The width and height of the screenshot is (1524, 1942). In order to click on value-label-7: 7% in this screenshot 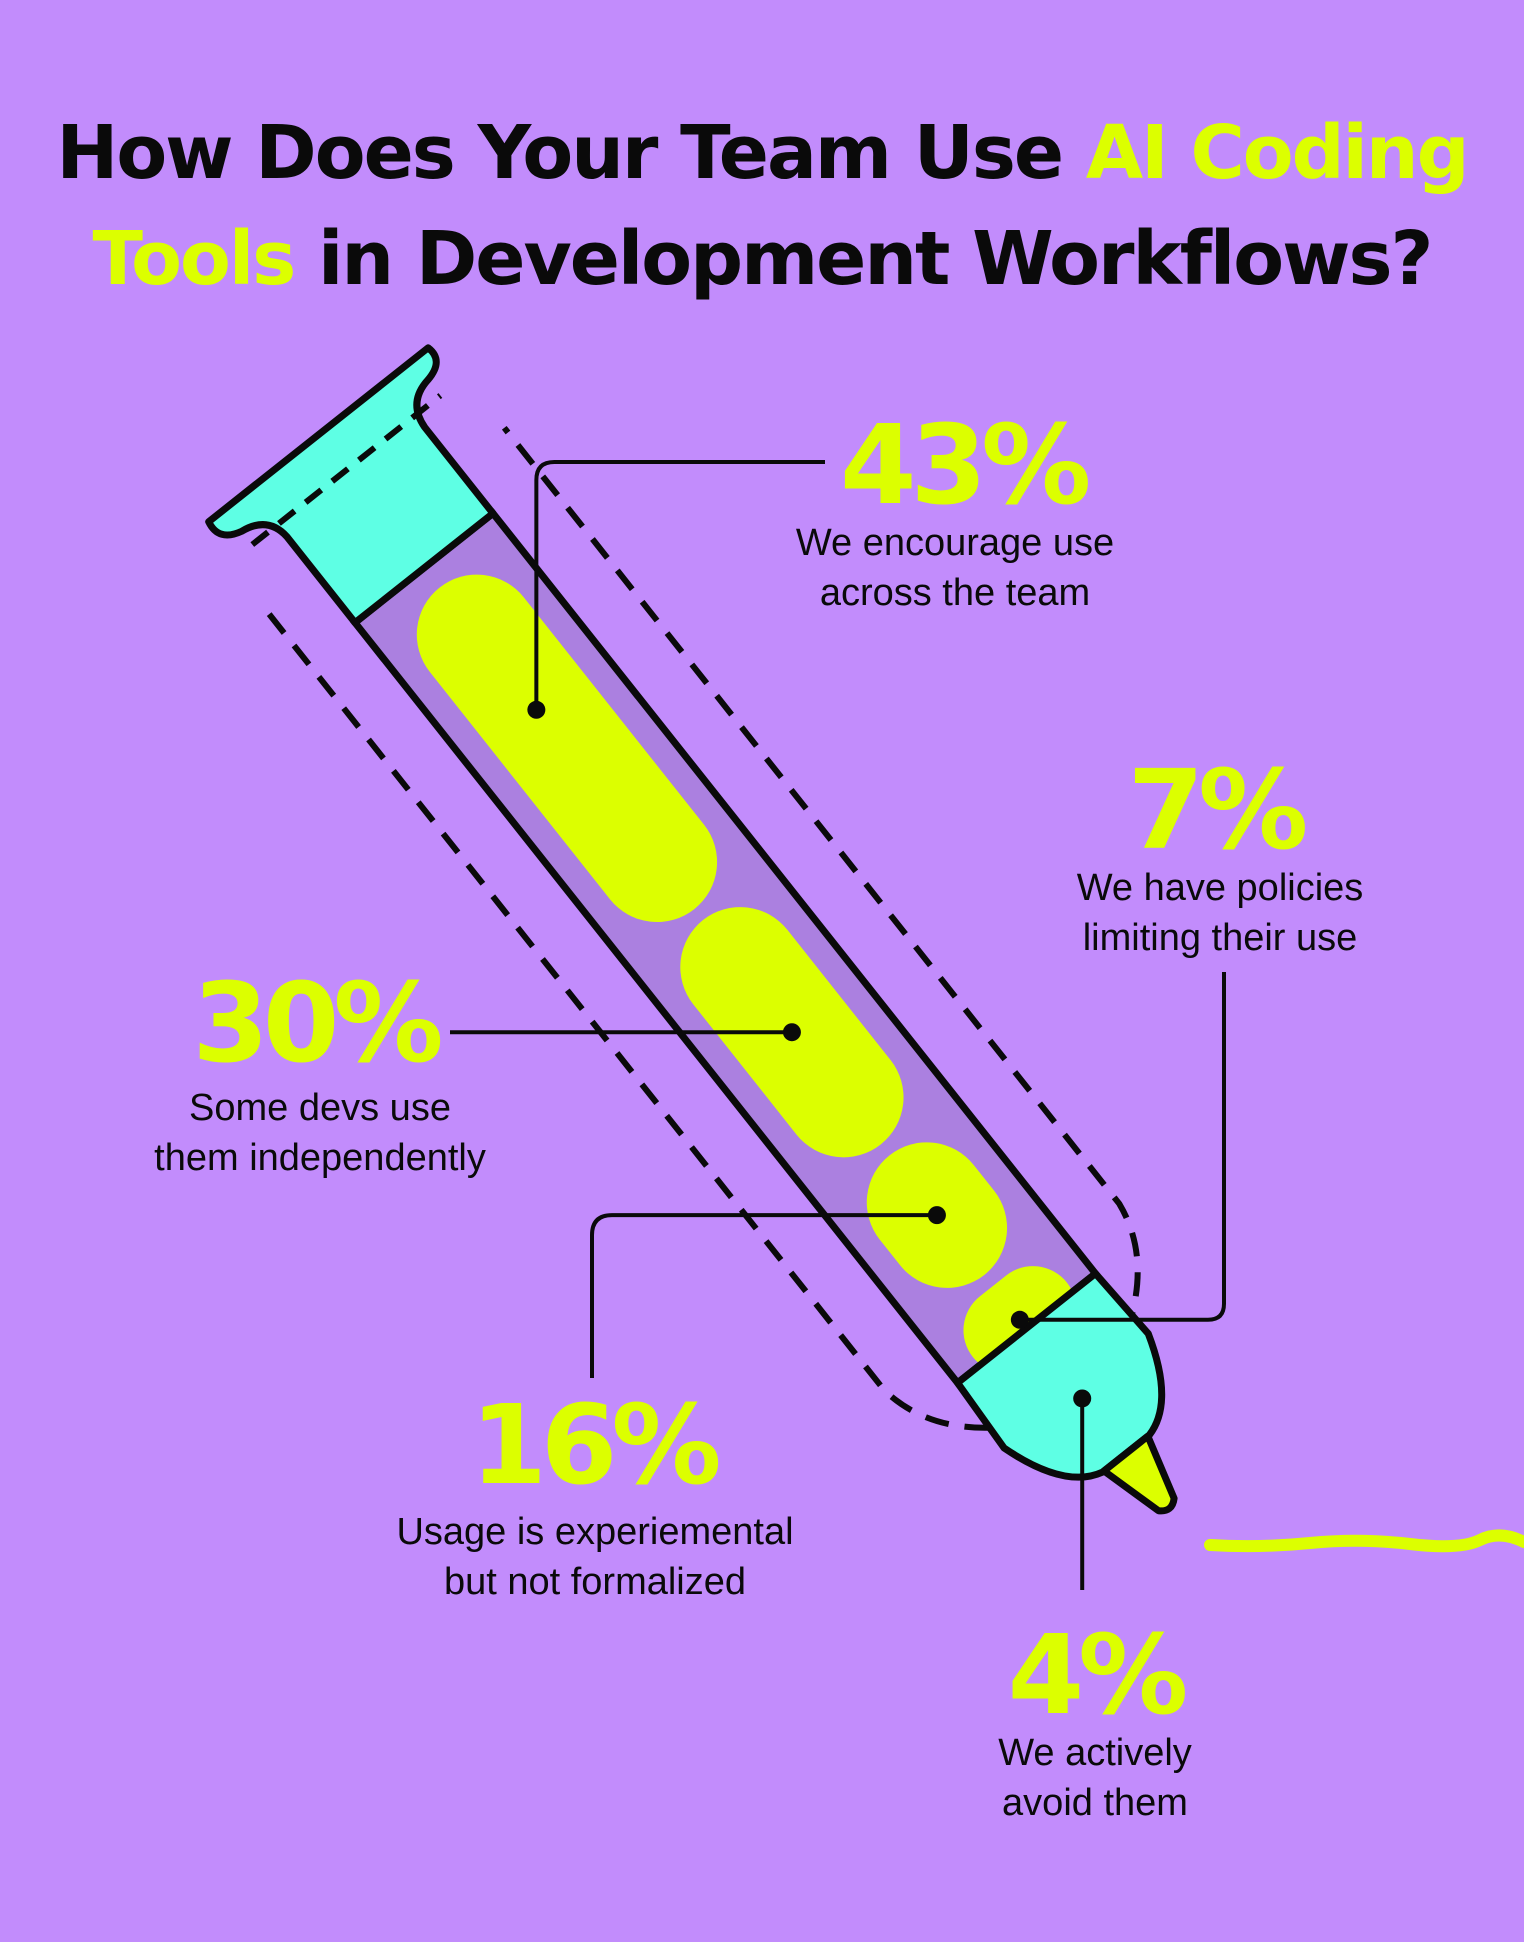, I will do `click(1218, 810)`.